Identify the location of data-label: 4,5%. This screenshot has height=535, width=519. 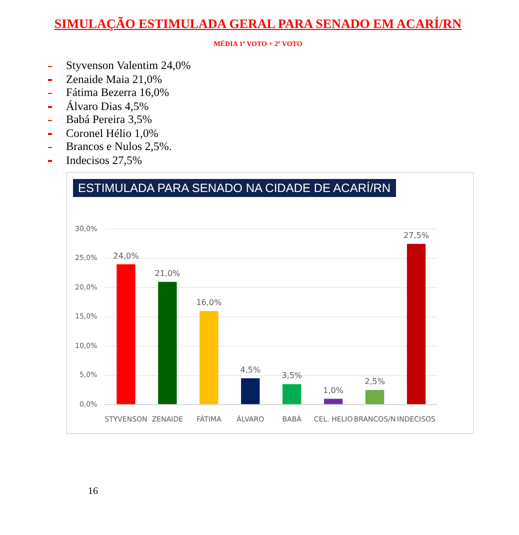
(250, 369).